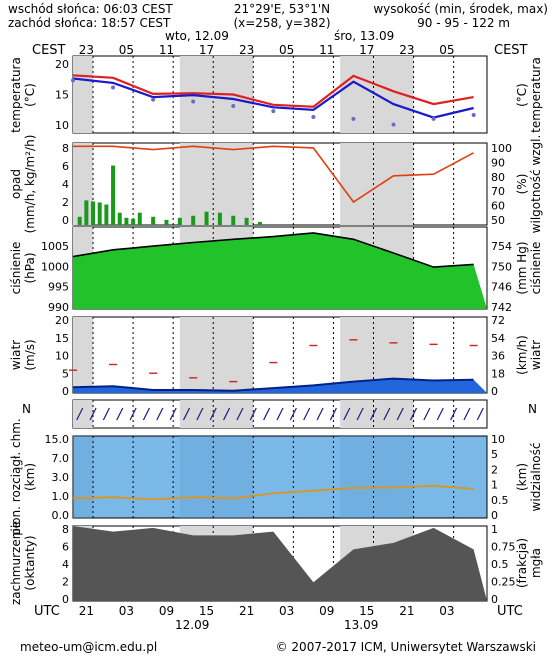 Image resolution: width=555 pixels, height=661 pixels. I want to click on wind-tick-left: 10, so click(62, 356).